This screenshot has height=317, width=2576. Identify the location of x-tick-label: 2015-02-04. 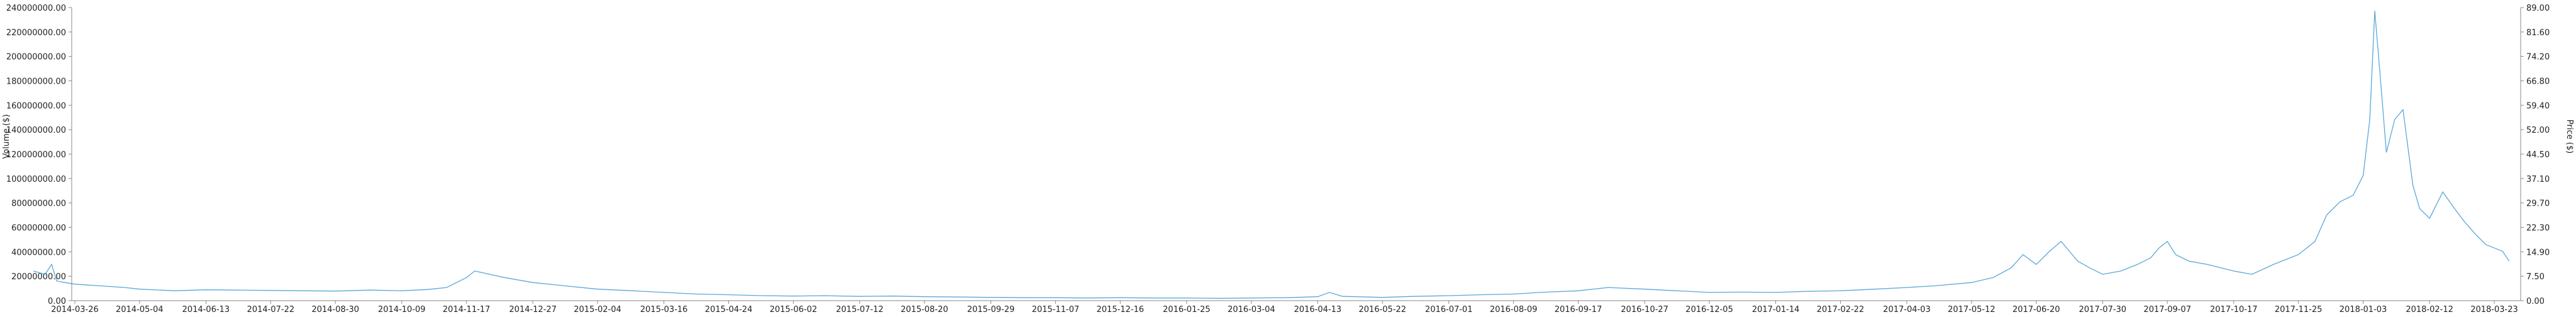
(597, 309).